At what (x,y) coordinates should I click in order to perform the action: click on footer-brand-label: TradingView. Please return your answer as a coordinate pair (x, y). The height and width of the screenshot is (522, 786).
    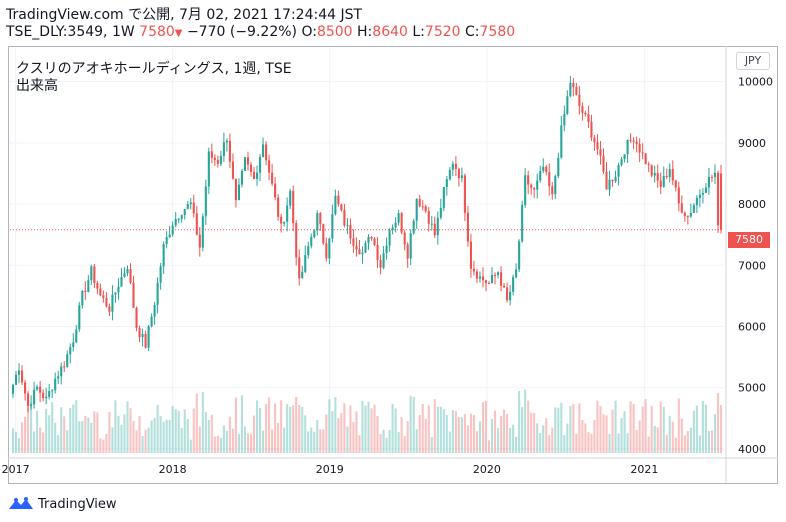
    Looking at the image, I should click on (77, 504).